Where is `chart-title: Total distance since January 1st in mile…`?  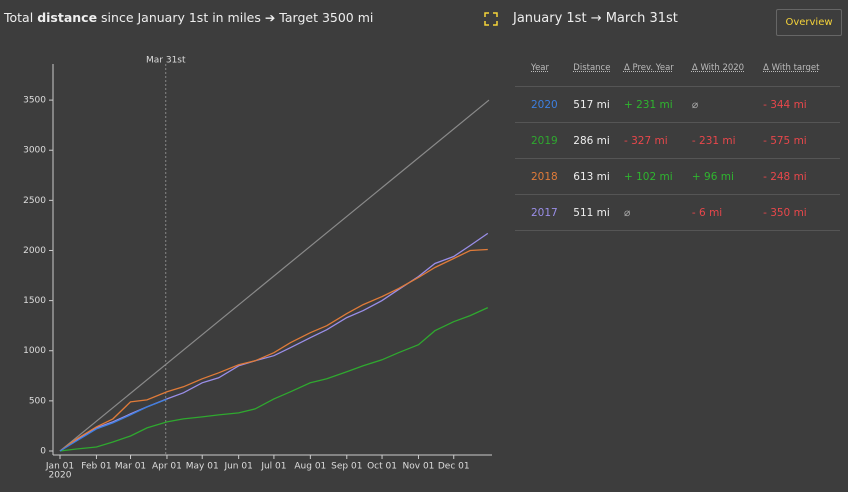
chart-title: Total distance since January 1st in mile… is located at coordinates (188, 17).